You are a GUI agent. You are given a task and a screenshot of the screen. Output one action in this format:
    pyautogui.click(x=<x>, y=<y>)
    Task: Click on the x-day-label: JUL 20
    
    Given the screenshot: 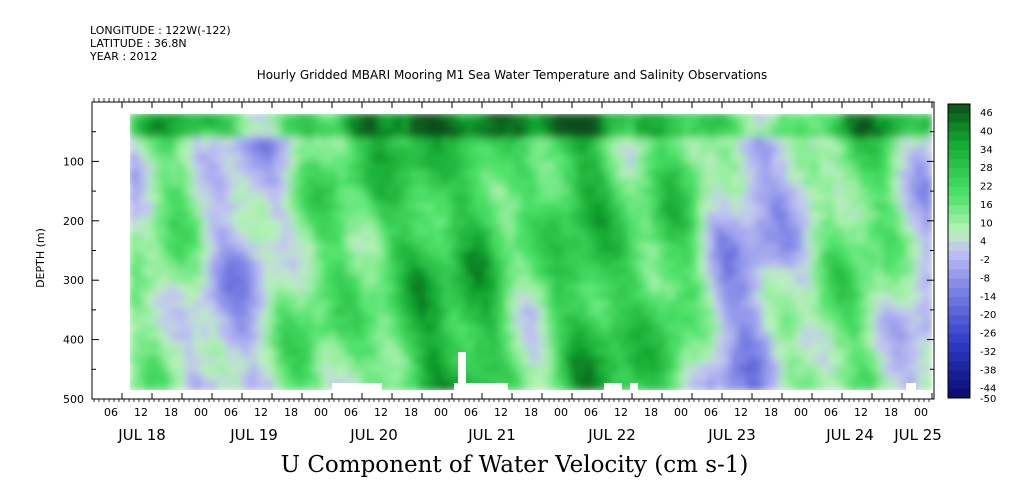 What is the action you would take?
    pyautogui.click(x=373, y=435)
    